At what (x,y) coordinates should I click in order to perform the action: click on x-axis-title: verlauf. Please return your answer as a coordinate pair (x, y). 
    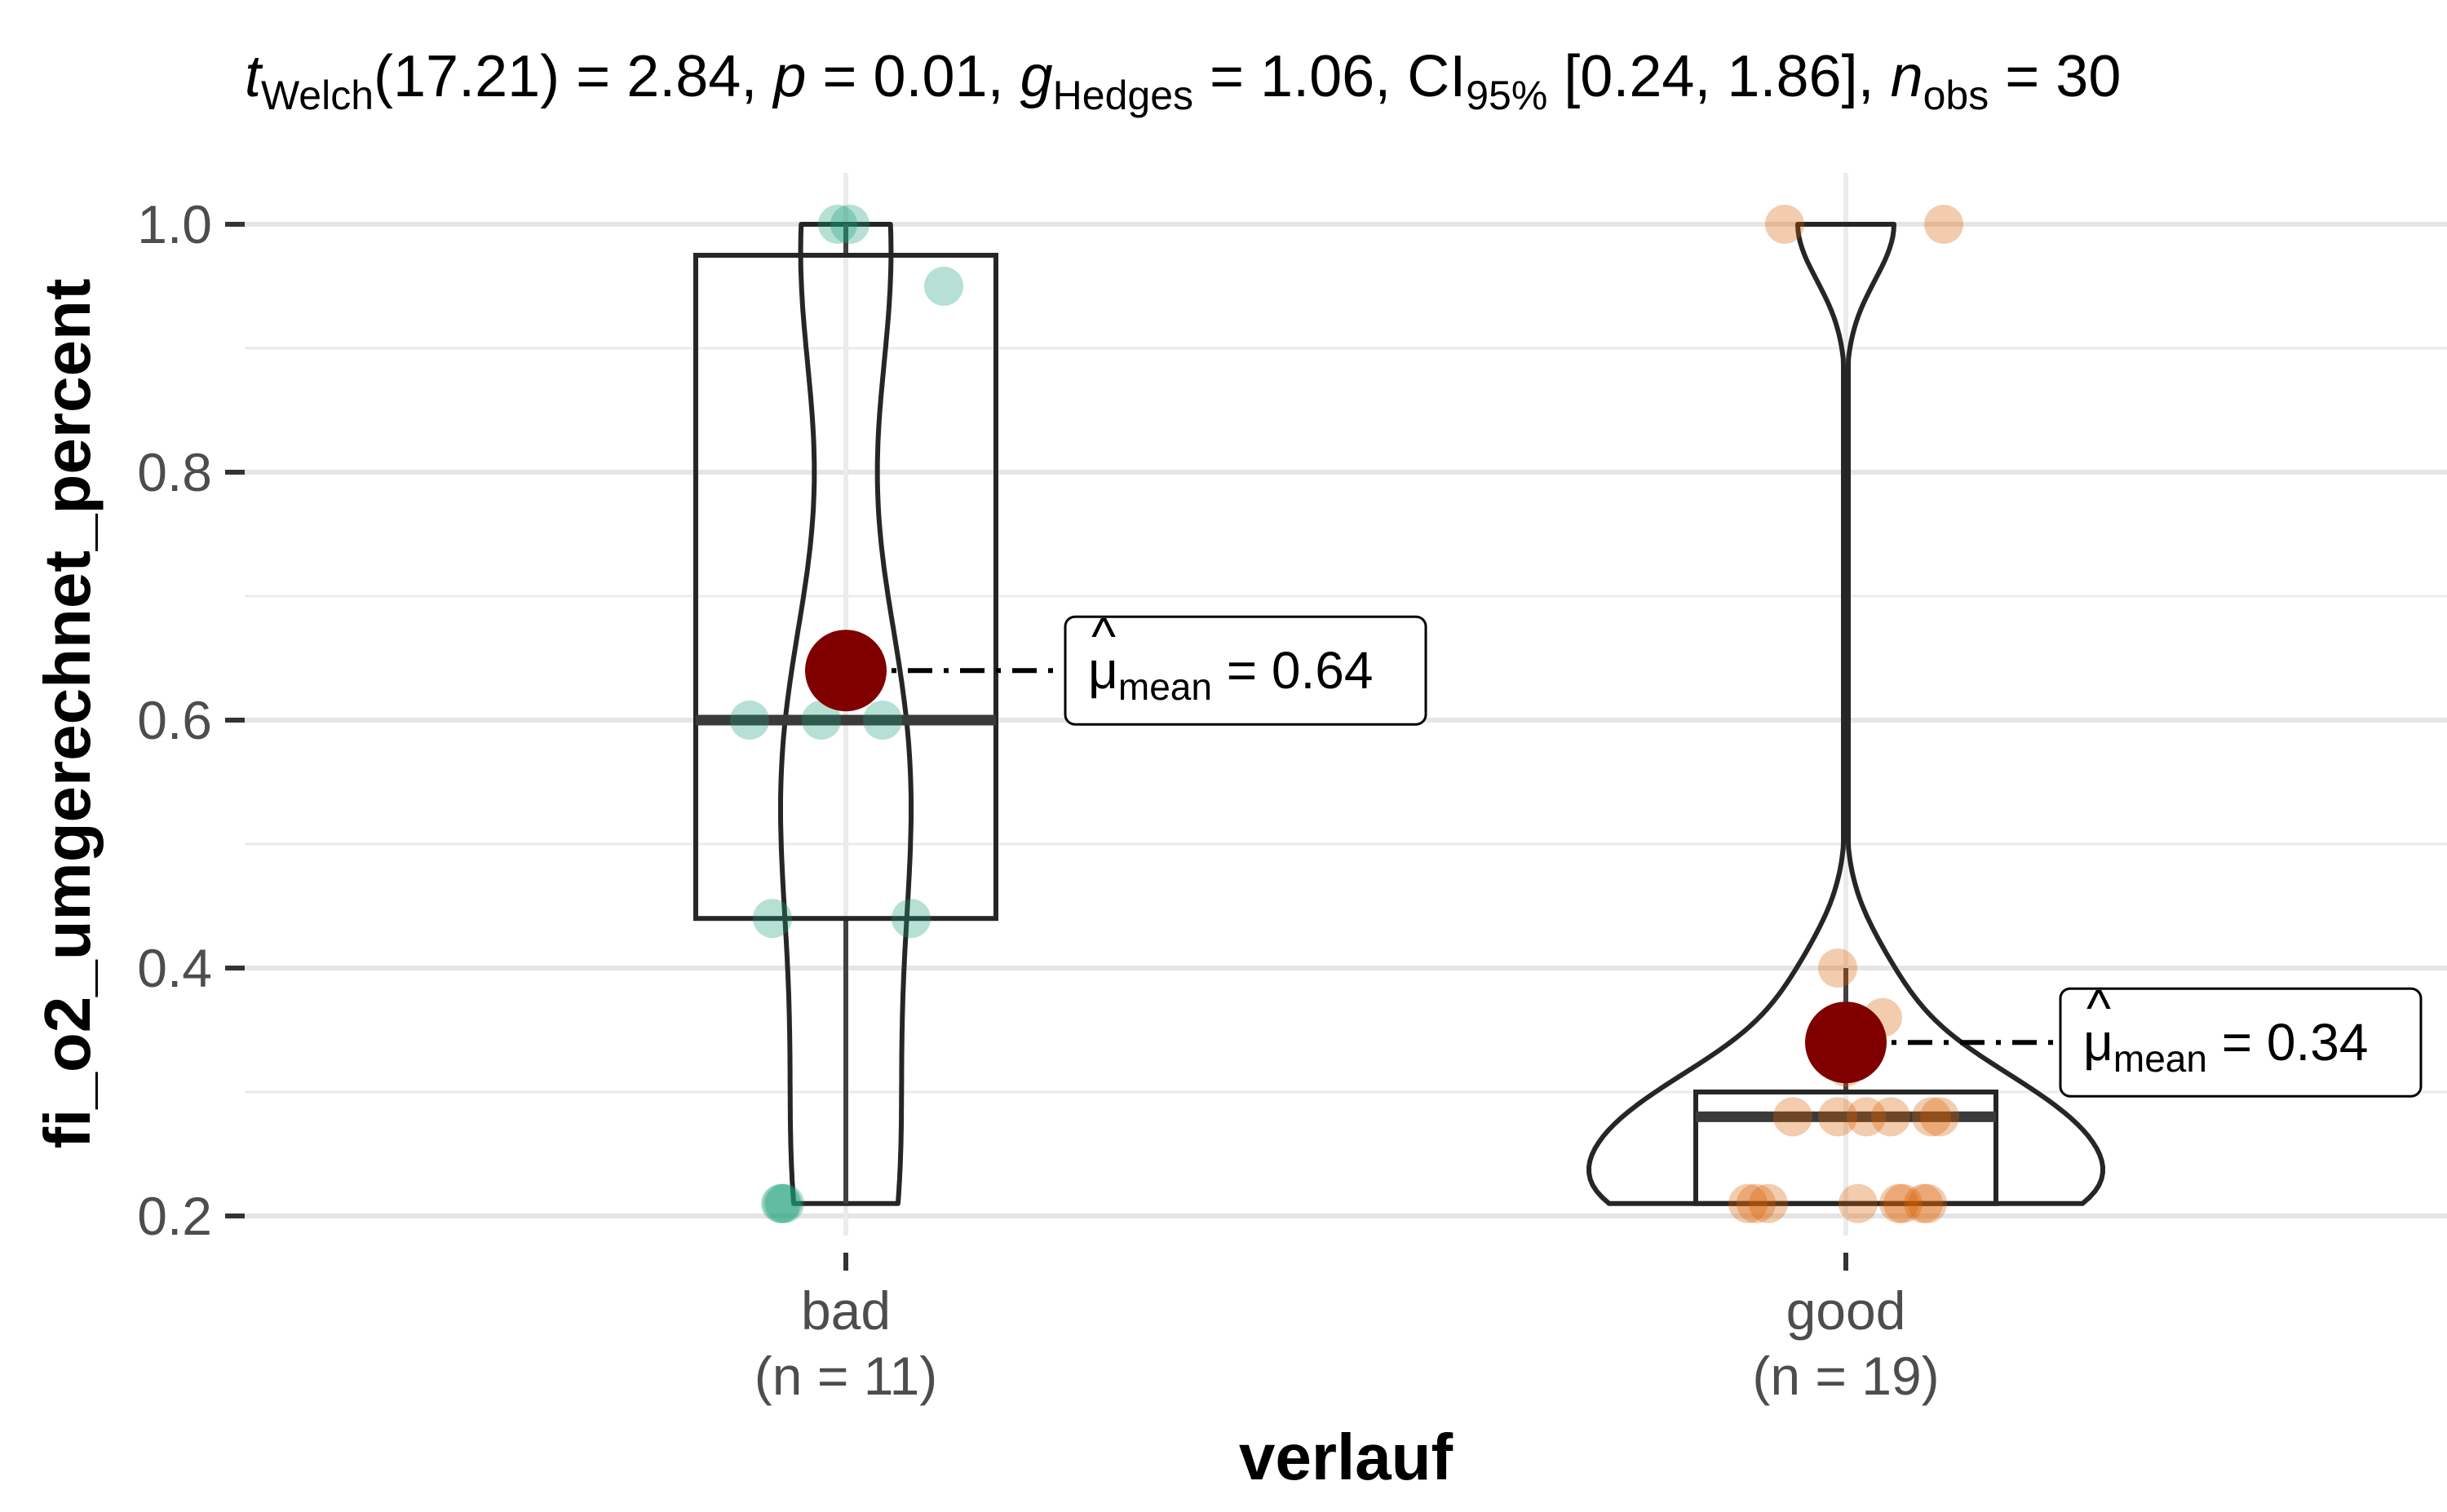
    Looking at the image, I should click on (1346, 1457).